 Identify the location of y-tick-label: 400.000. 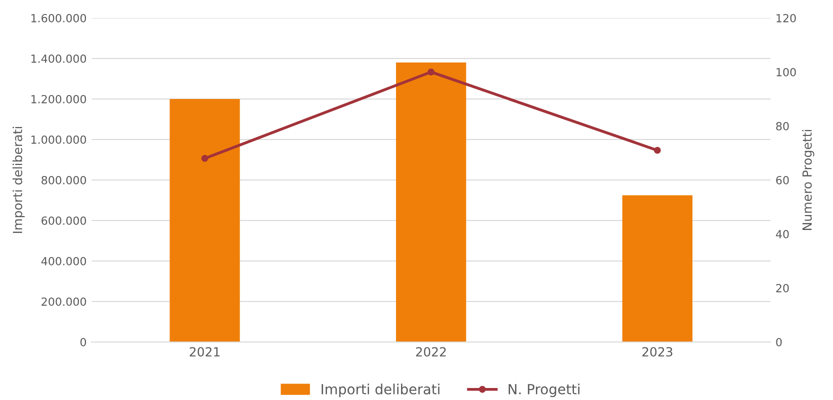
(63, 261).